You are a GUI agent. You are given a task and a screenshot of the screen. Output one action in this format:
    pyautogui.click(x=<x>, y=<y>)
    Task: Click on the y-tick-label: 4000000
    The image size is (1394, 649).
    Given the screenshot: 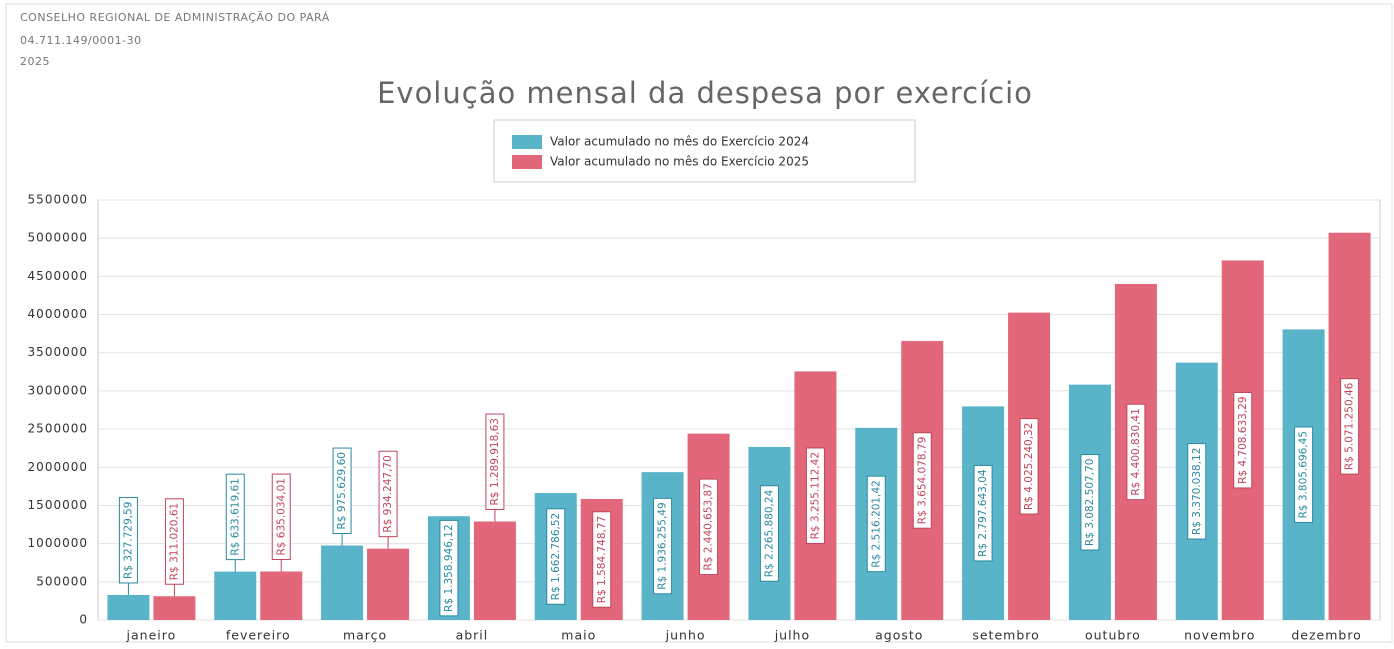 What is the action you would take?
    pyautogui.click(x=58, y=314)
    